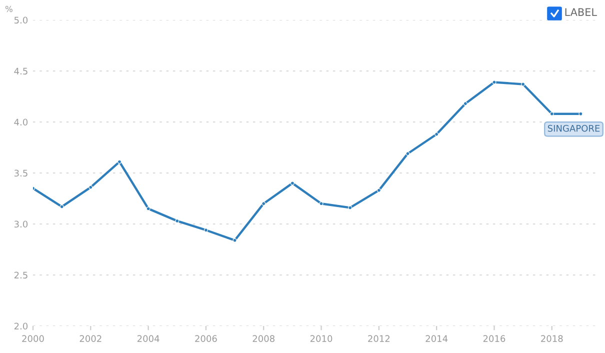 Image resolution: width=605 pixels, height=353 pixels. I want to click on y-tick-label: 4.0, so click(21, 122).